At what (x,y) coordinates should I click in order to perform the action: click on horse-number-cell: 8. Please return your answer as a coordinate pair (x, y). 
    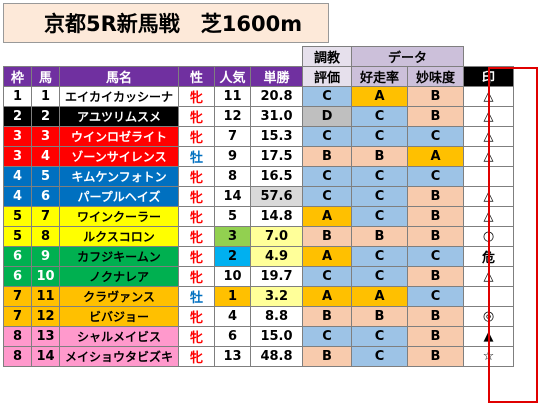
    Looking at the image, I should click on (45, 236).